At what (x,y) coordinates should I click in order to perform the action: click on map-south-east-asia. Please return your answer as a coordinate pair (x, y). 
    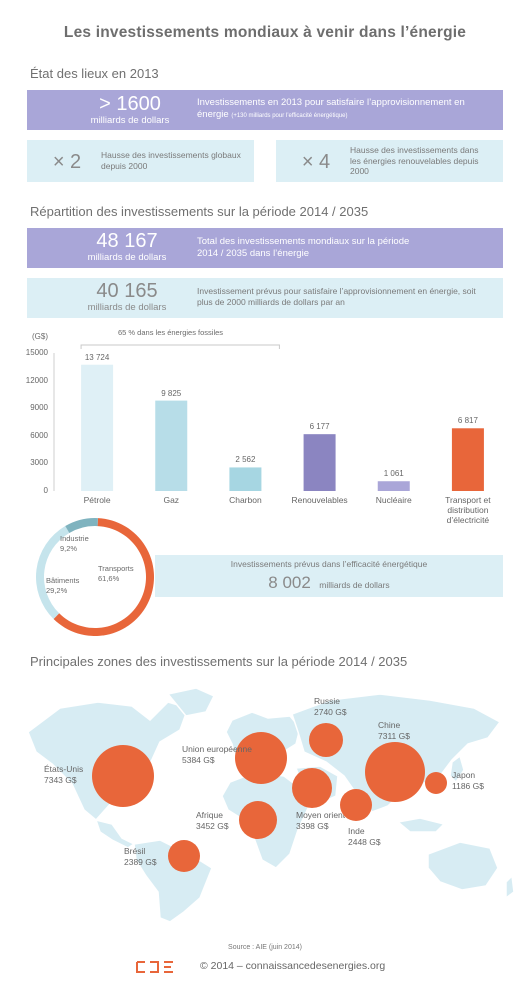
    Looking at the image, I should click on (421, 825).